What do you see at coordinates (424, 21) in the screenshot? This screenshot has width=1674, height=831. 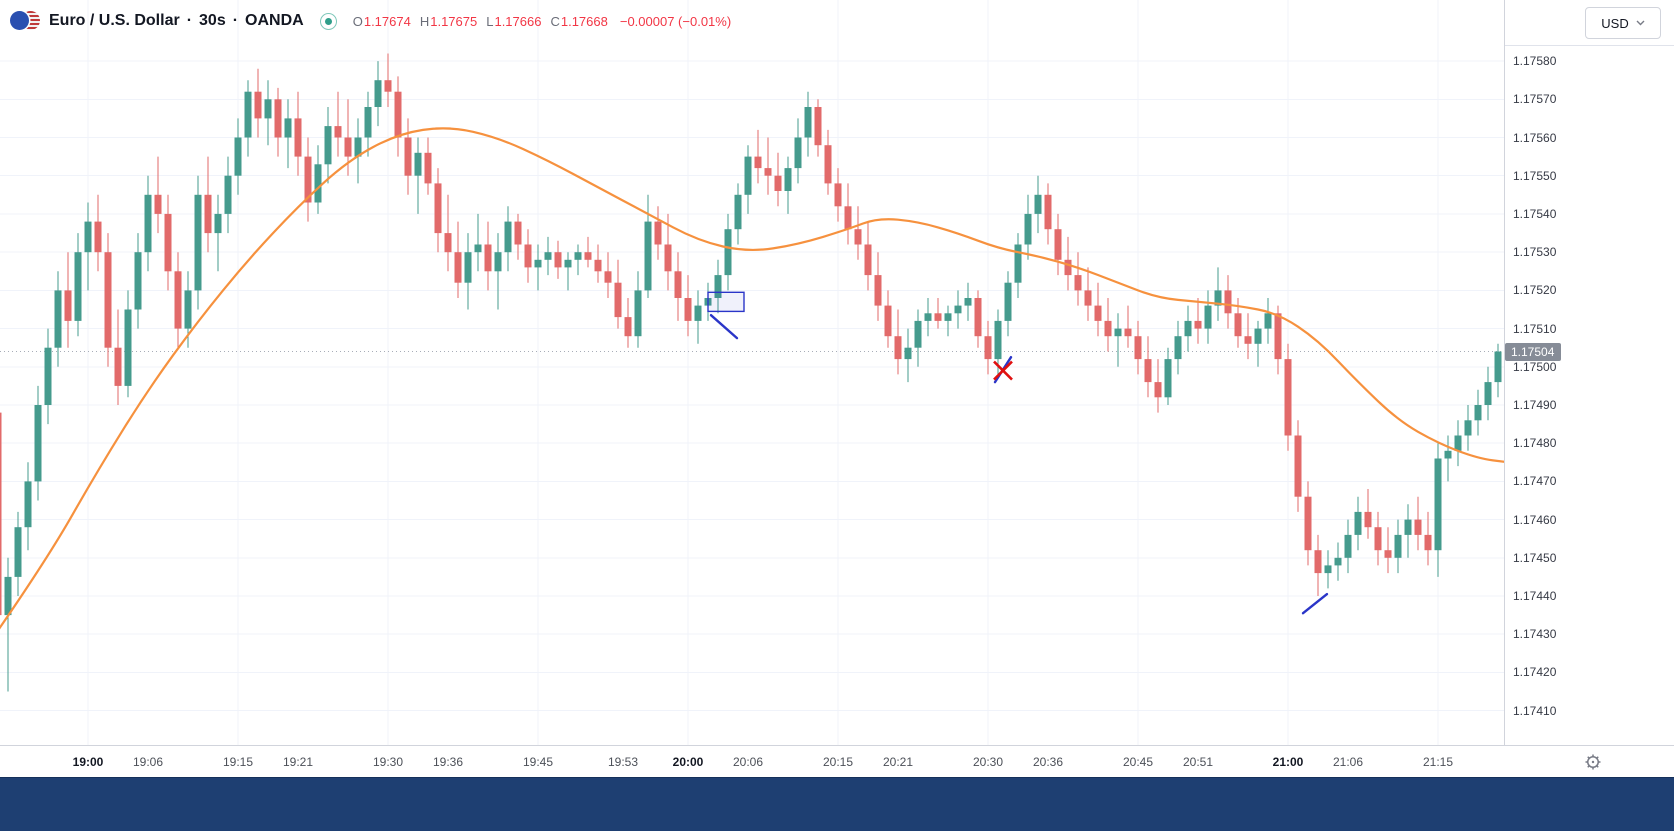 I see `high-label: H` at bounding box center [424, 21].